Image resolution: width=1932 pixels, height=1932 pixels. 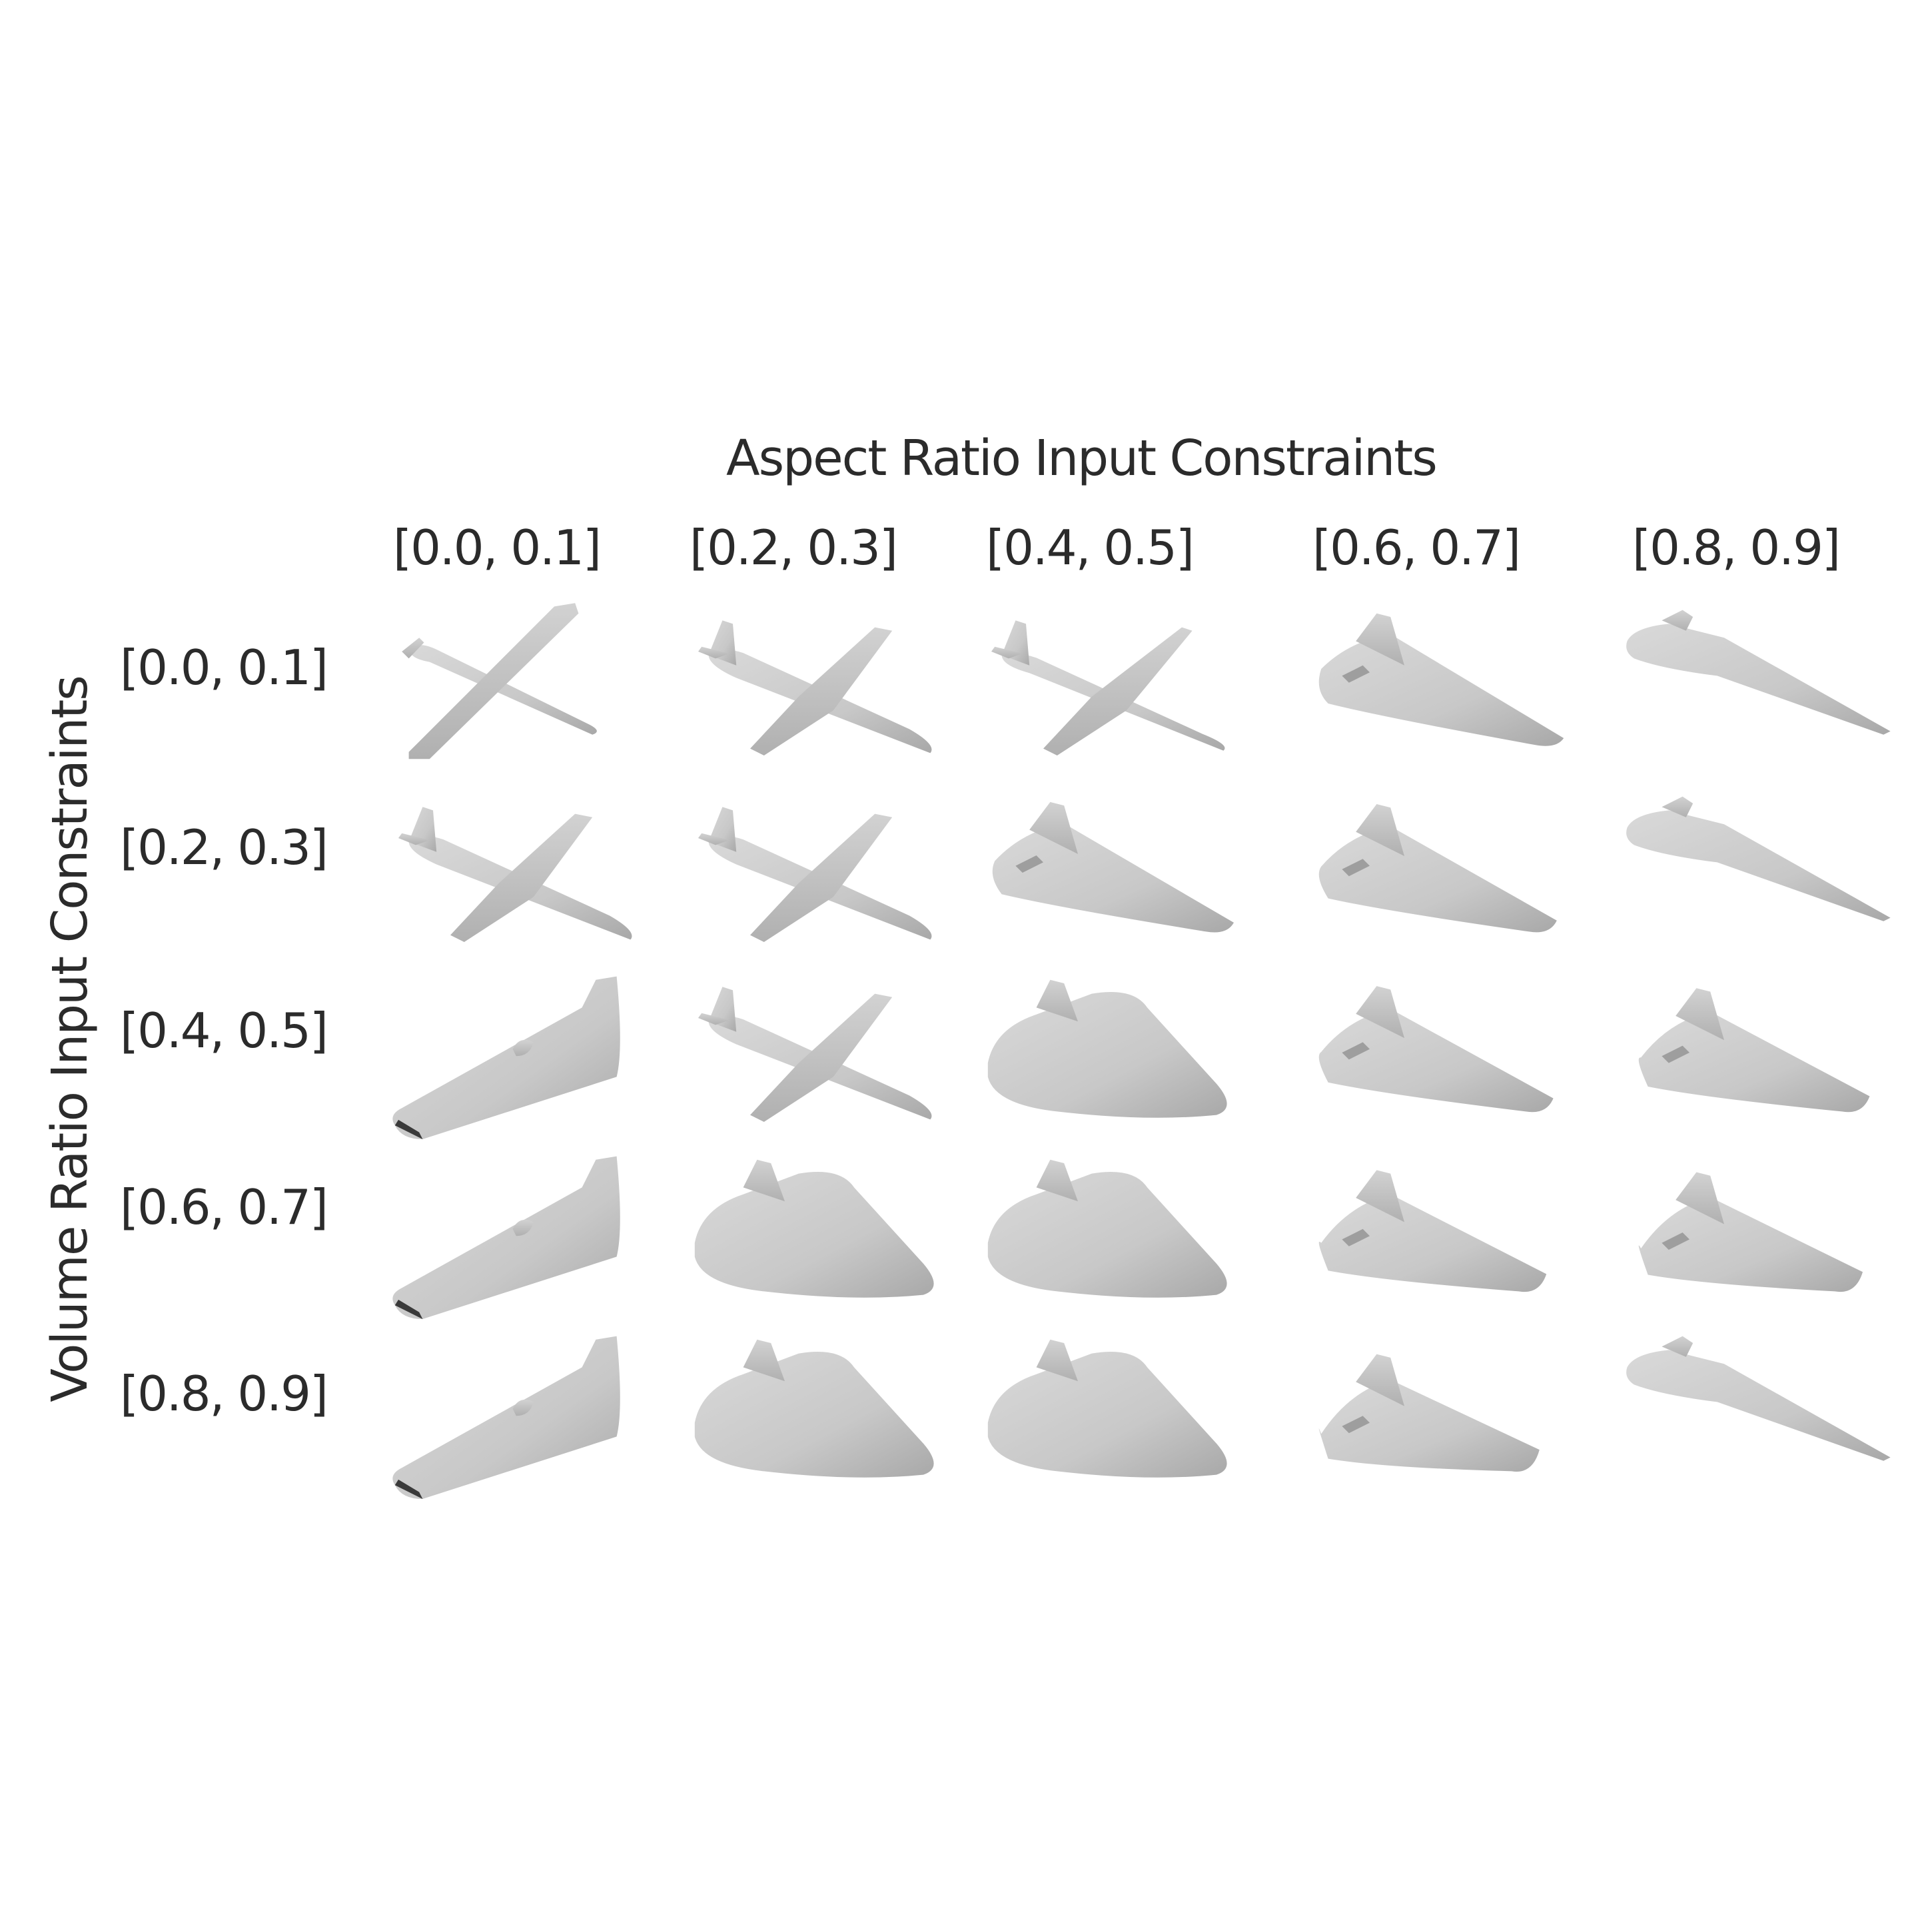 What do you see at coordinates (499, 681) in the screenshot?
I see `aircraft-render-r0-c0` at bounding box center [499, 681].